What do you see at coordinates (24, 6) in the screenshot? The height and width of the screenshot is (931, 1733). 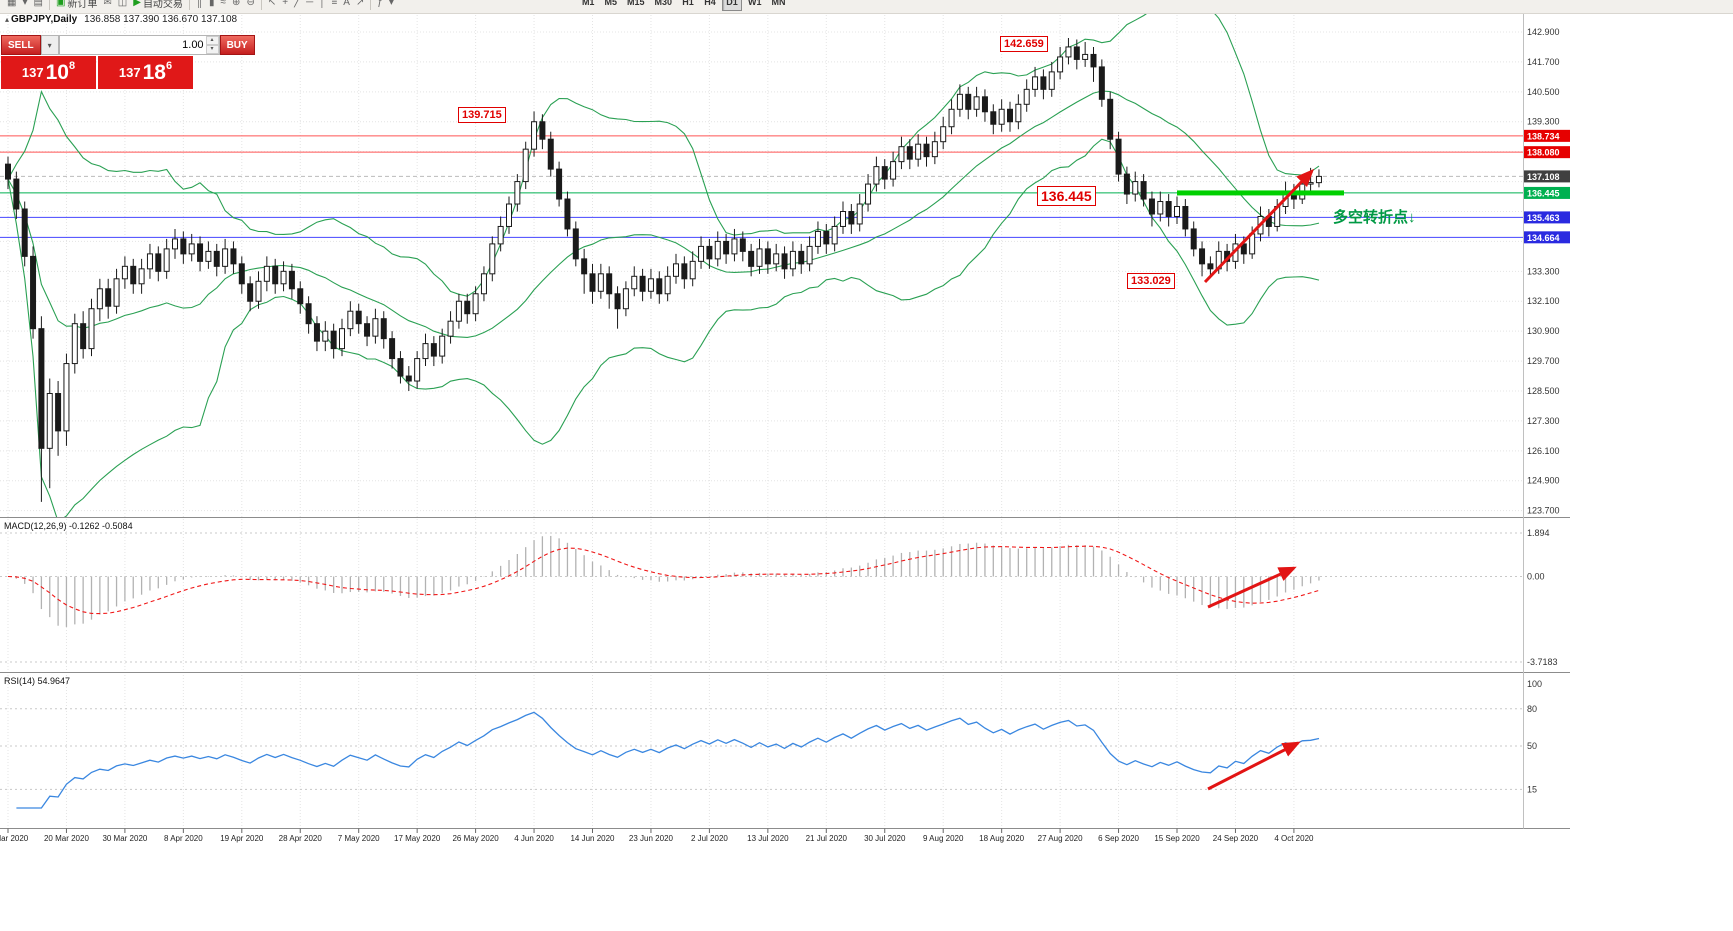 I see `chart-dropdown-icon: ▾` at bounding box center [24, 6].